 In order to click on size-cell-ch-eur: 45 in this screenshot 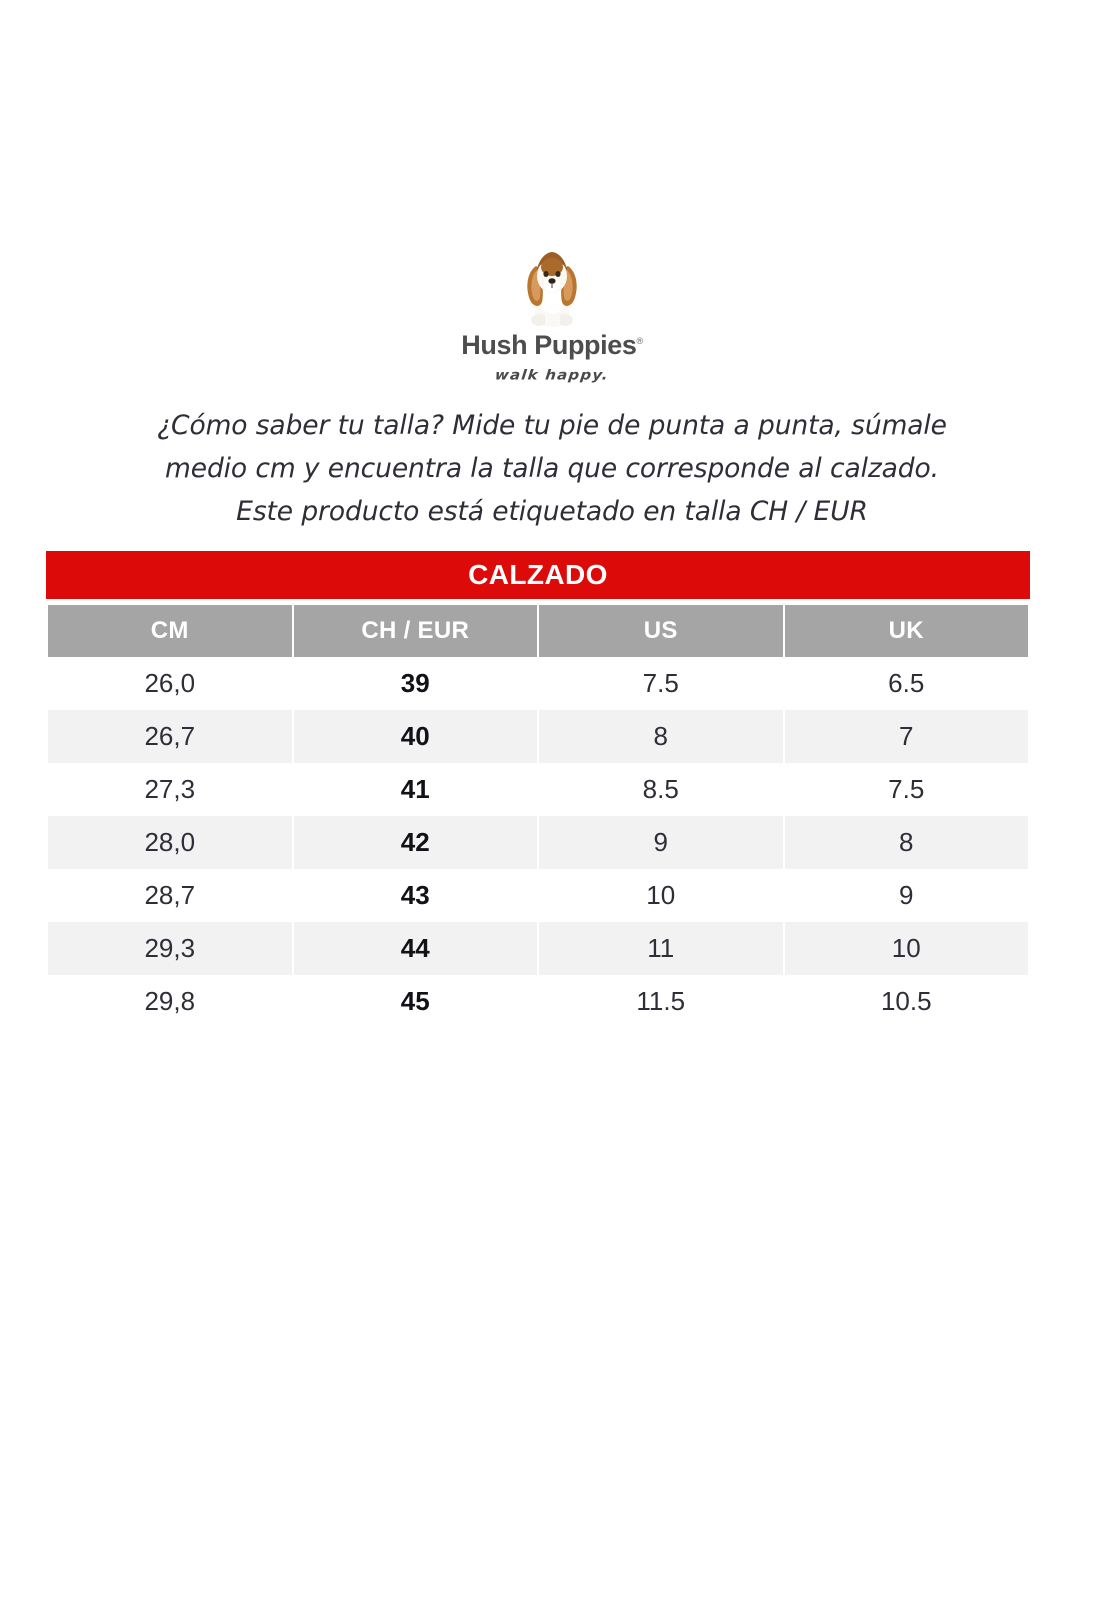, I will do `click(415, 1001)`.